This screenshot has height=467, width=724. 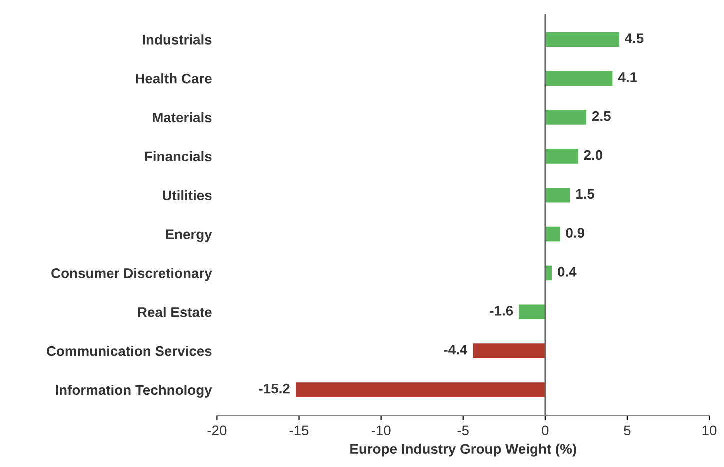 I want to click on x-tick-label: -15, so click(x=299, y=431).